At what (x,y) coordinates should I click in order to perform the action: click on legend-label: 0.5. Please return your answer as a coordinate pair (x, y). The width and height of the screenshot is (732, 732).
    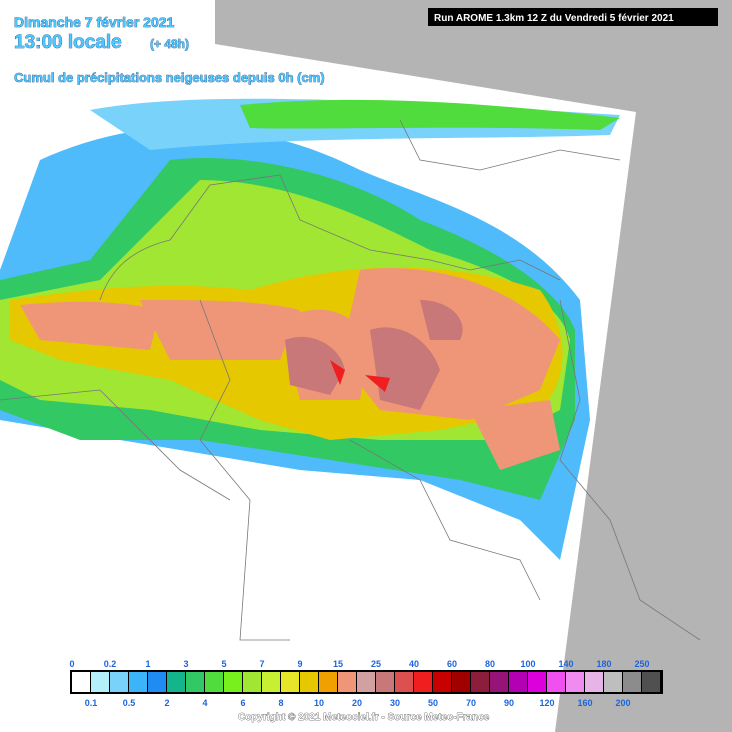
    Looking at the image, I should click on (129, 703).